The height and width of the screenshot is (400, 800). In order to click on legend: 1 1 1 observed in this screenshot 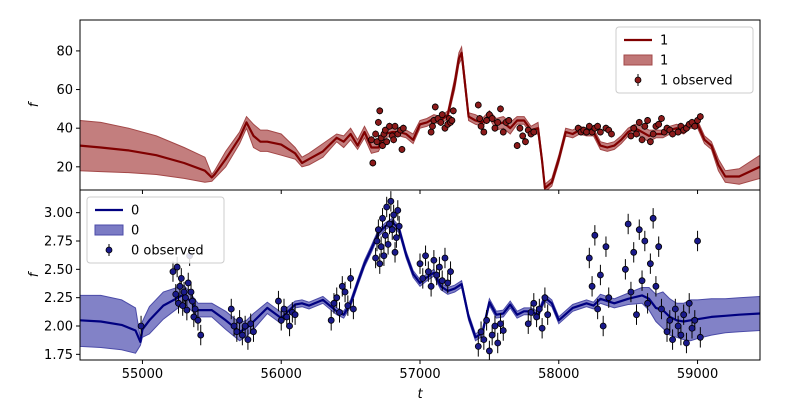, I will do `click(684, 60)`.